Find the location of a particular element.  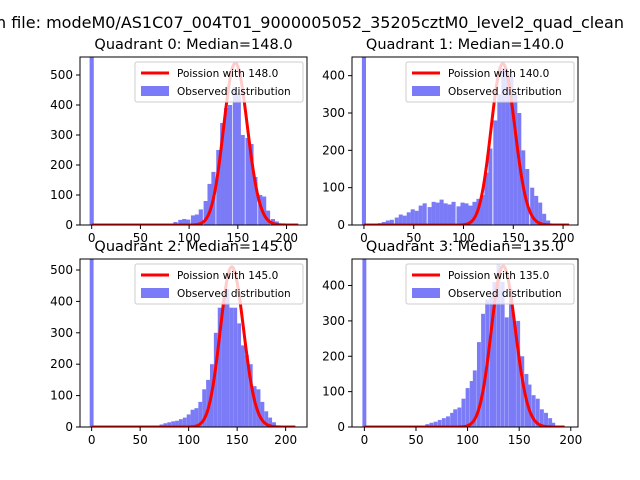

legend-line-label: Poission with 148.0 is located at coordinates (227, 74).